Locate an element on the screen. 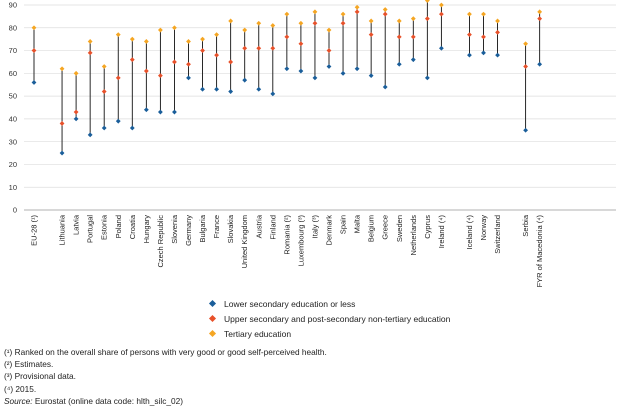  x-category-label: Sweden is located at coordinates (399, 228).